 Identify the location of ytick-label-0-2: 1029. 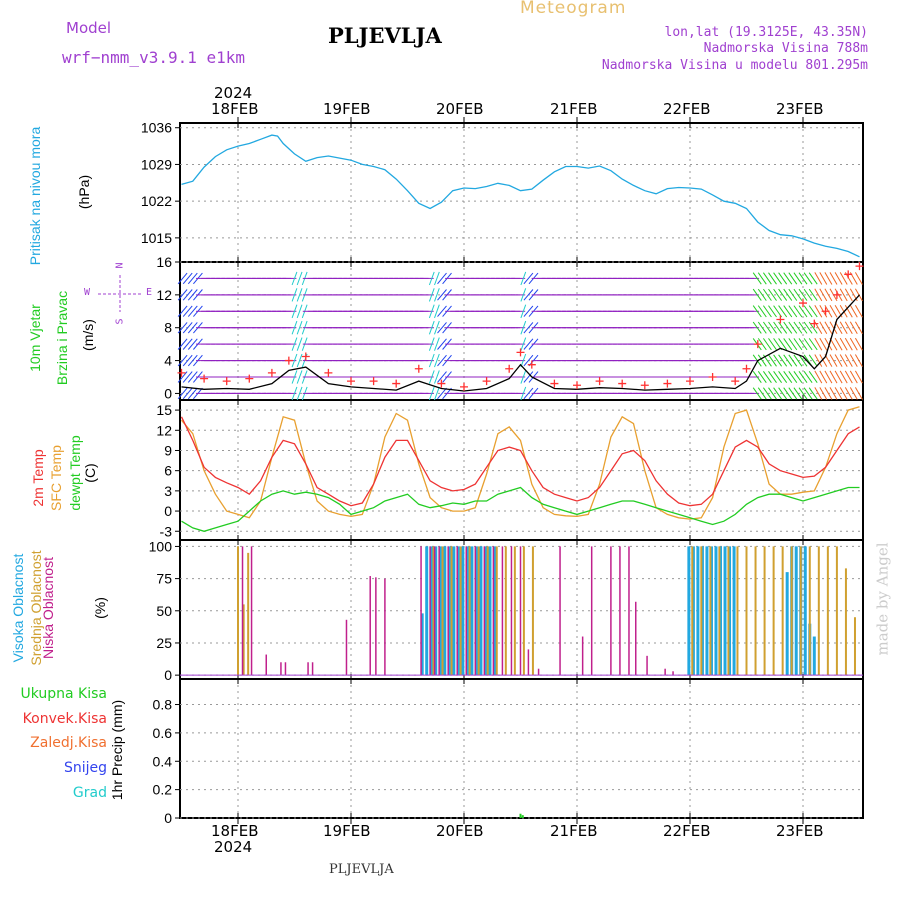
(156, 164).